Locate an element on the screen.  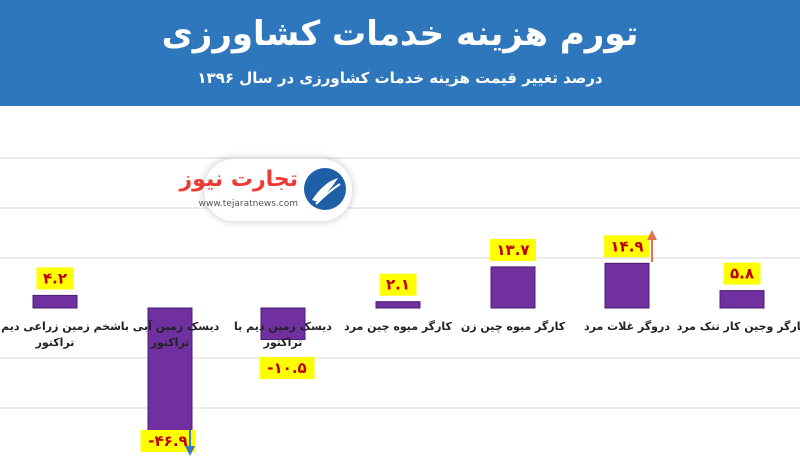
category-label: کارگر میوه چین زن is located at coordinates (513, 326).